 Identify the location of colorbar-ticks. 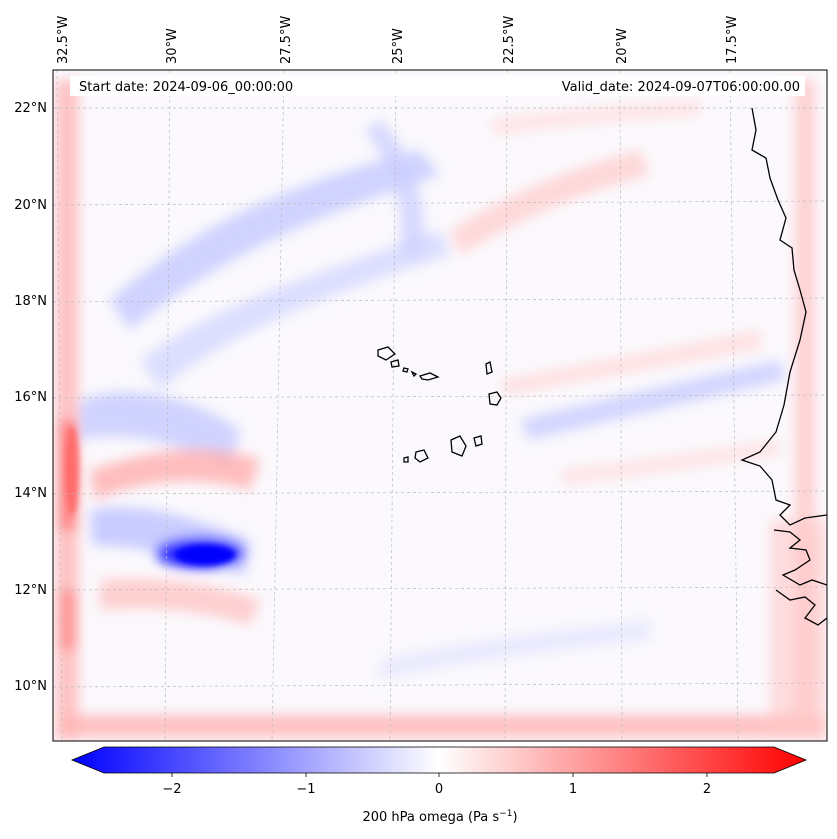
(439, 775).